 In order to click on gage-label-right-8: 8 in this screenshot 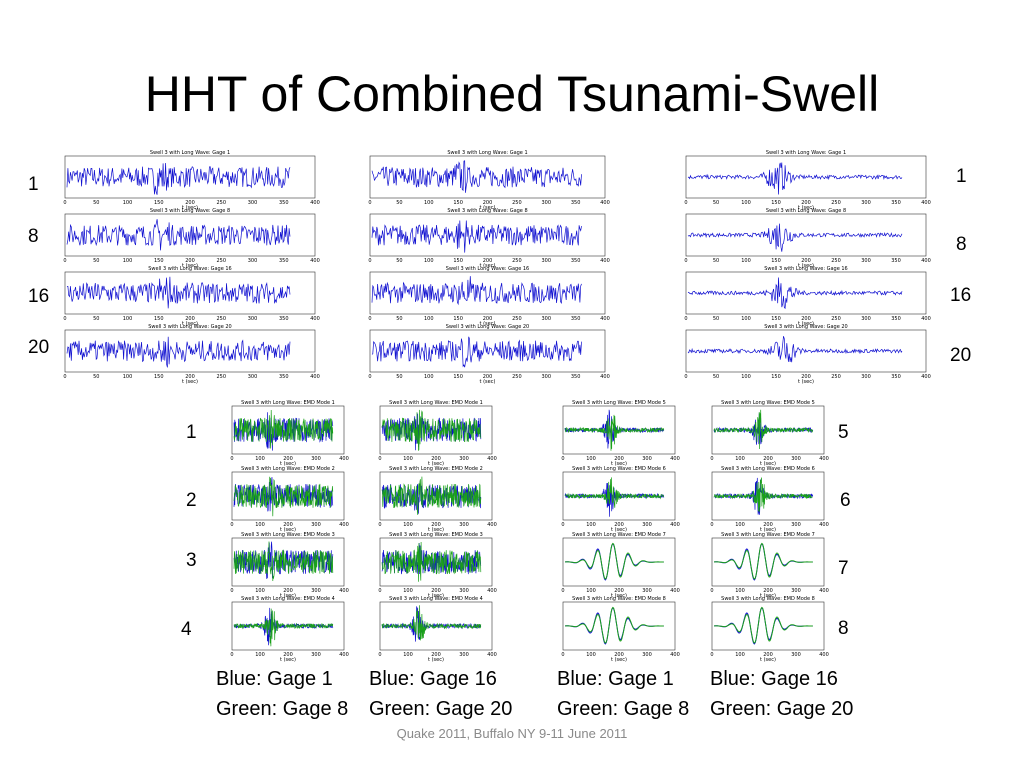, I will do `click(961, 244)`.